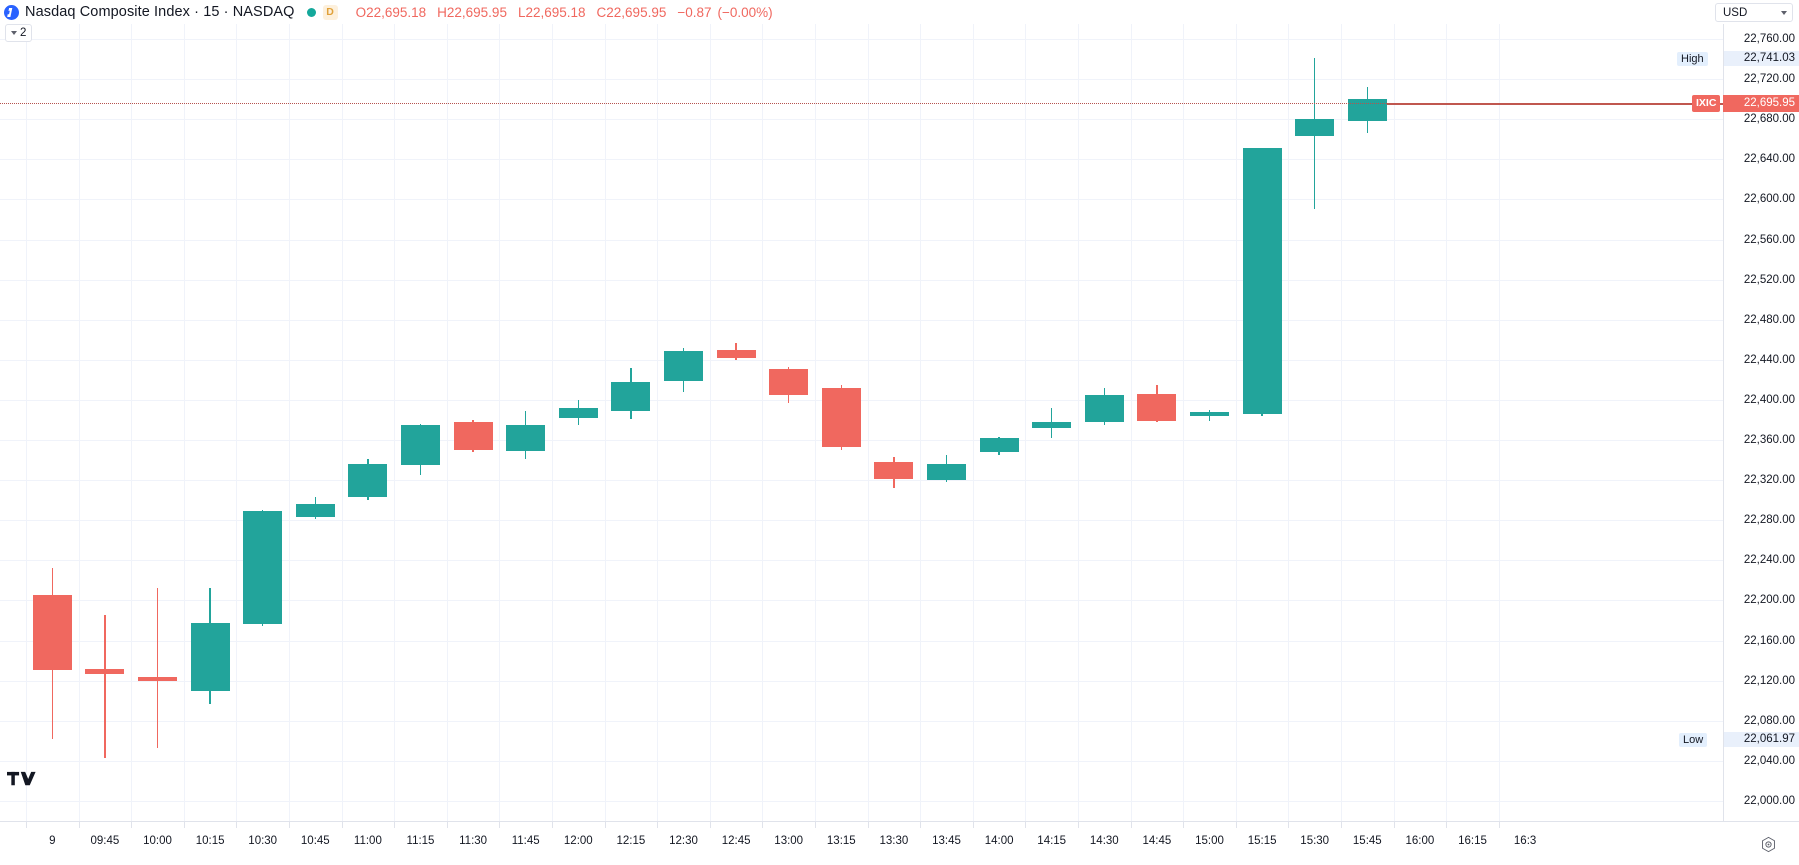 This screenshot has height=865, width=1799. Describe the element at coordinates (476, 12) in the screenshot. I see `high-value: 22,695.95` at that location.